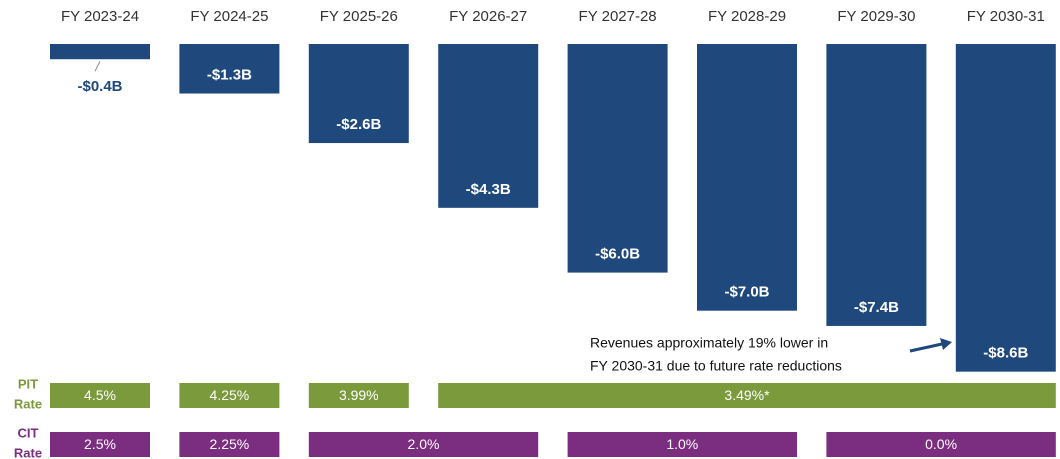 The image size is (1060, 459). Describe the element at coordinates (100, 16) in the screenshot. I see `x-tick-label: FY 2023-24` at that location.